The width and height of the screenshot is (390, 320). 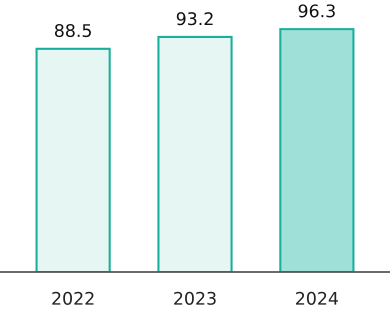 I want to click on data-label: 88.5, so click(x=72, y=31).